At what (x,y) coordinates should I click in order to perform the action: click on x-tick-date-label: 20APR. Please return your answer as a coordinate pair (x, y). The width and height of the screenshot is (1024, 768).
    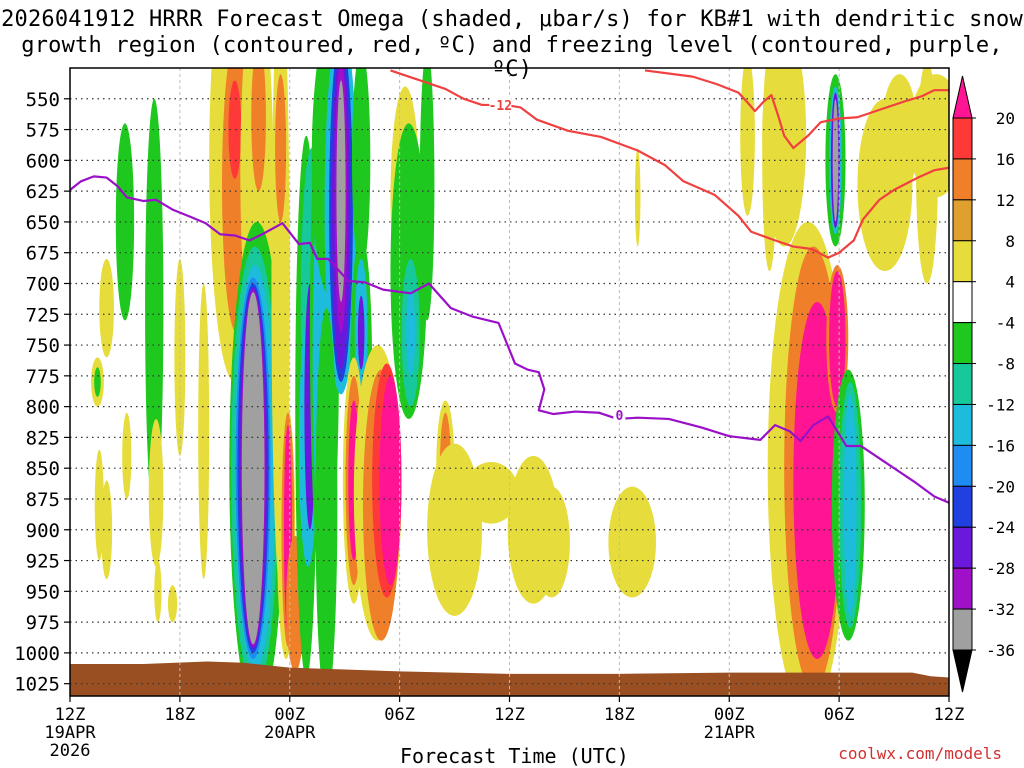
    Looking at the image, I should click on (290, 733).